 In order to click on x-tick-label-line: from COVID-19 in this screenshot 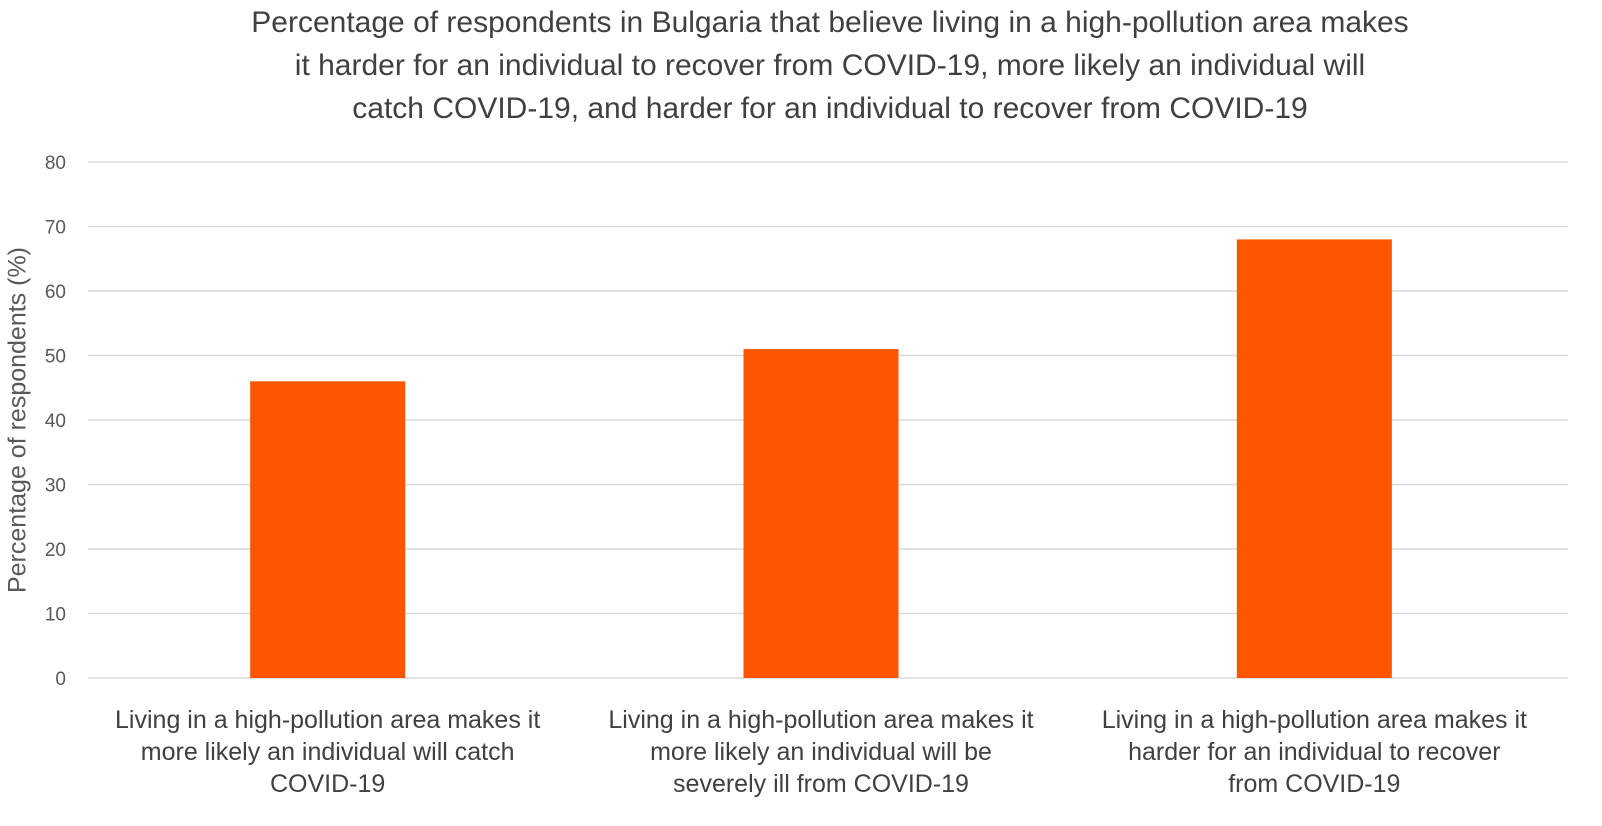, I will do `click(1314, 784)`.